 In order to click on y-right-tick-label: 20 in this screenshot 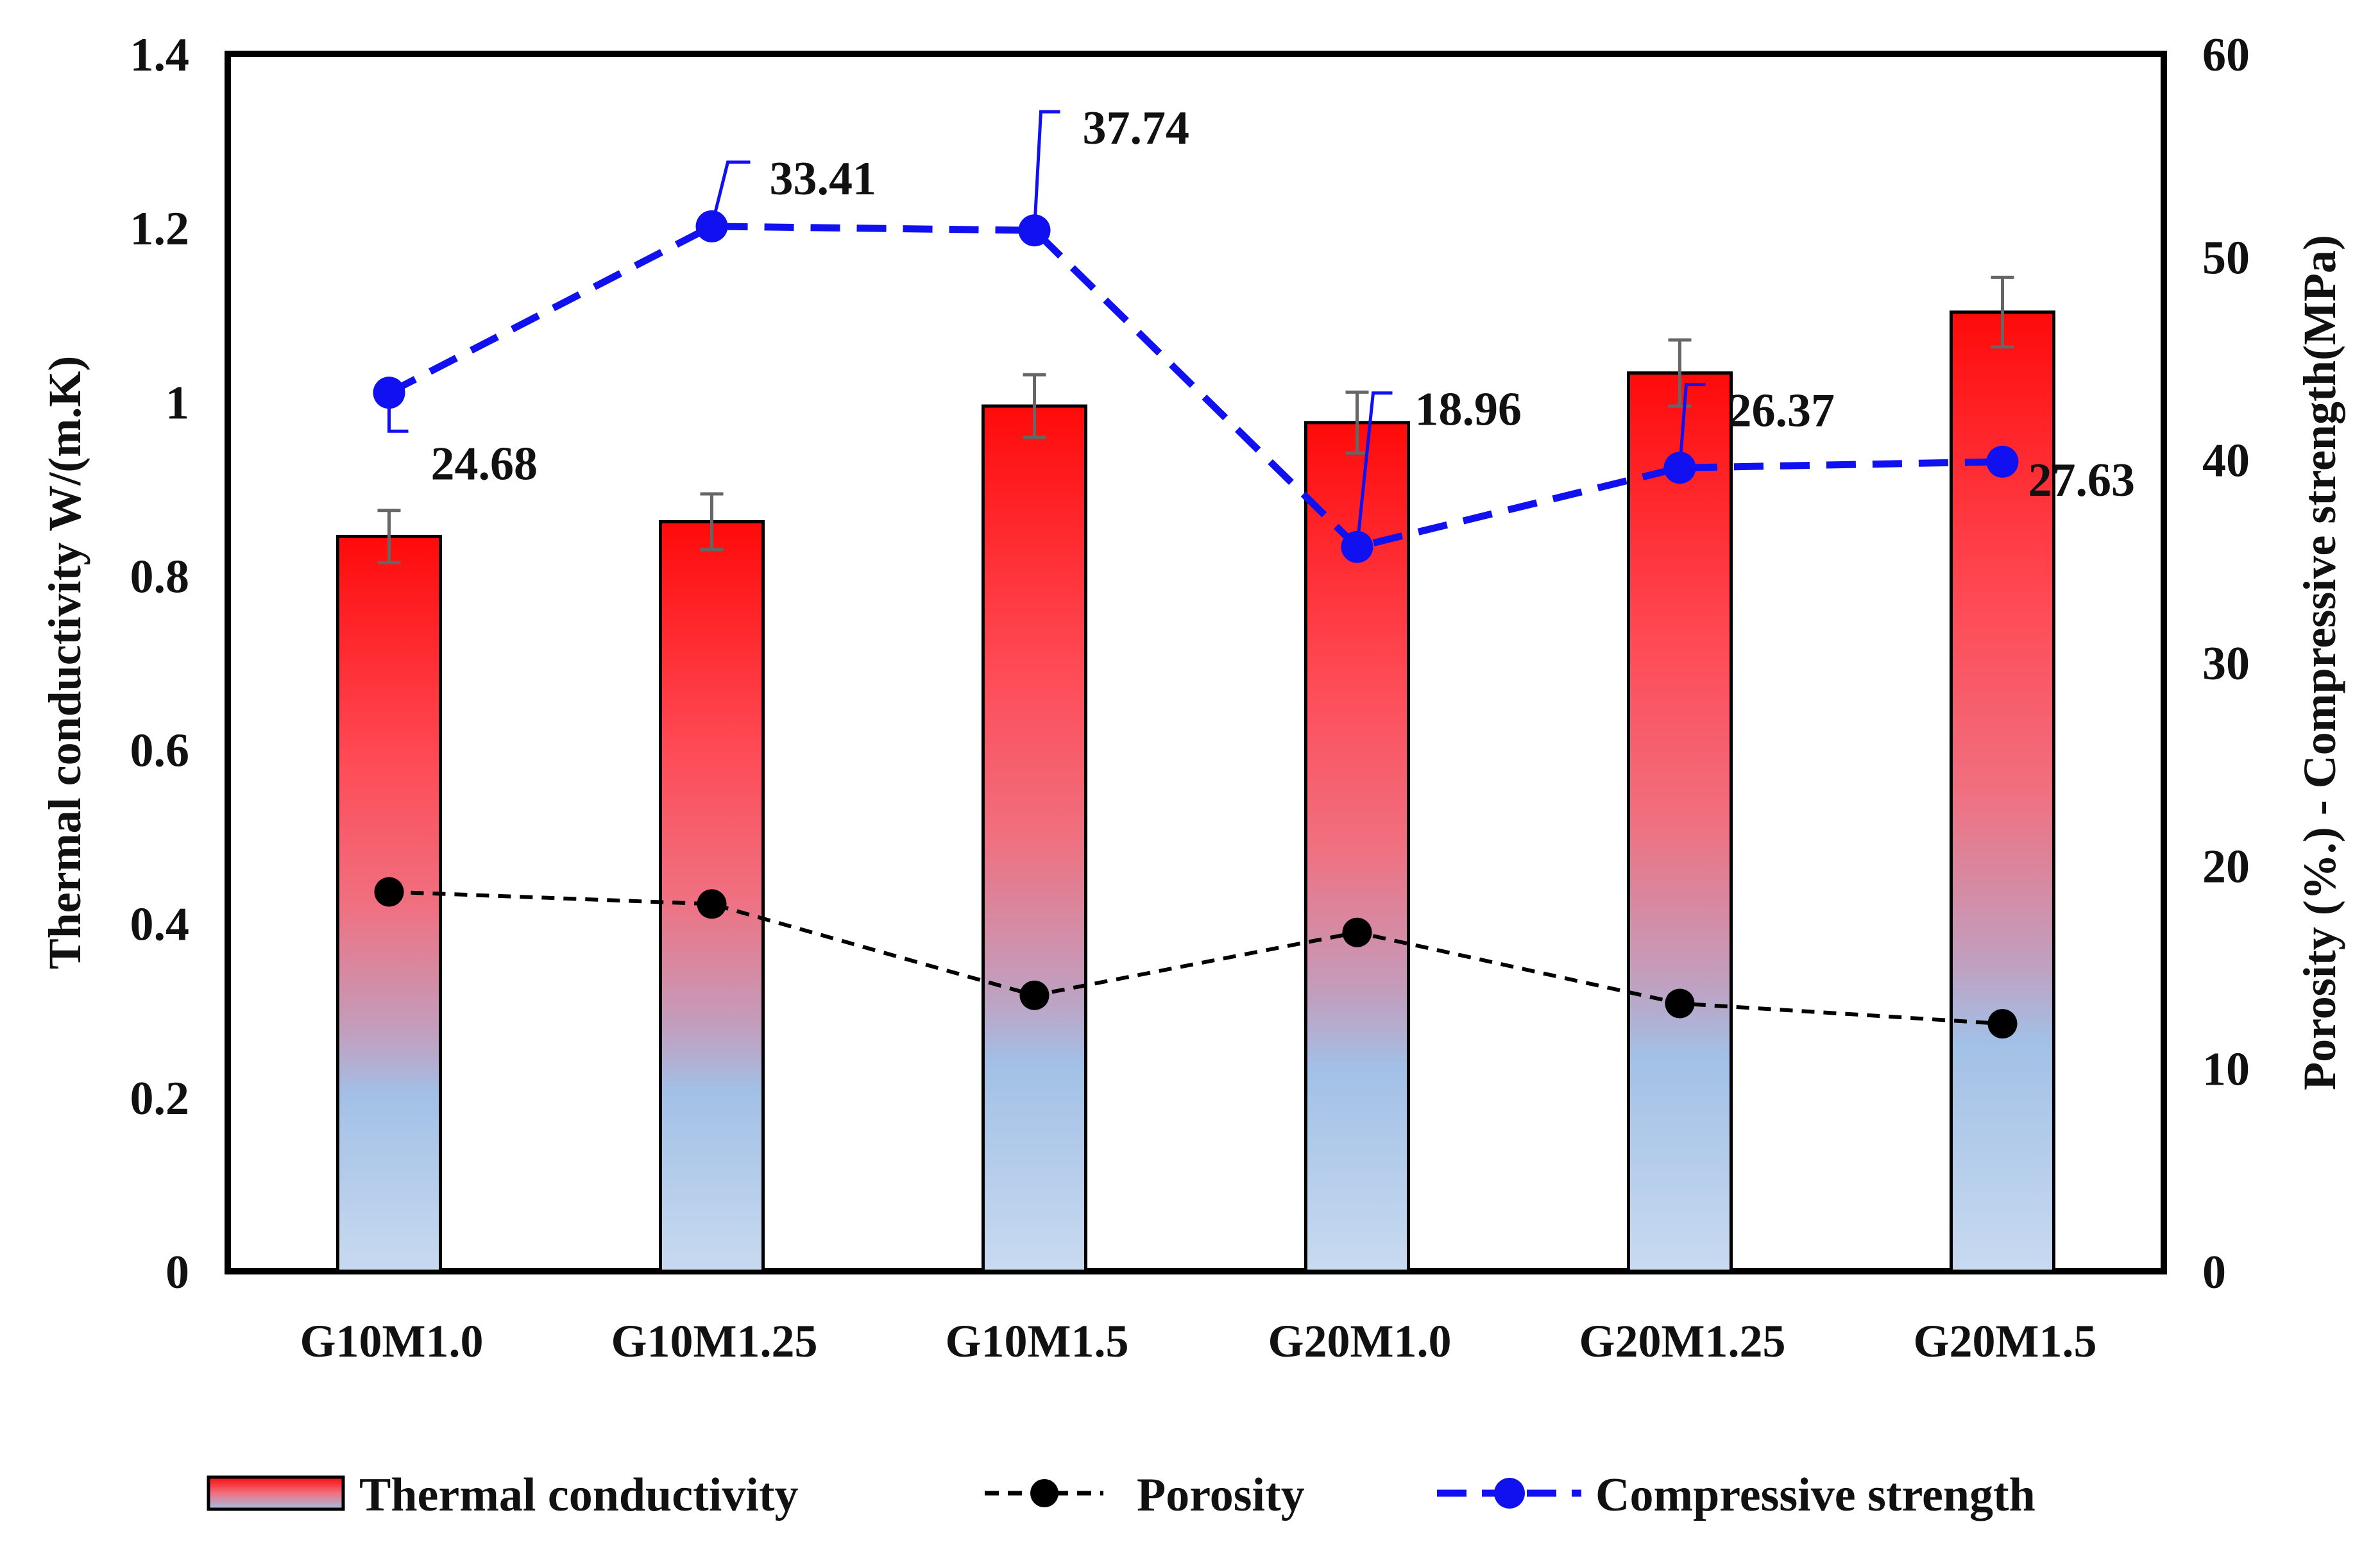, I will do `click(2226, 866)`.